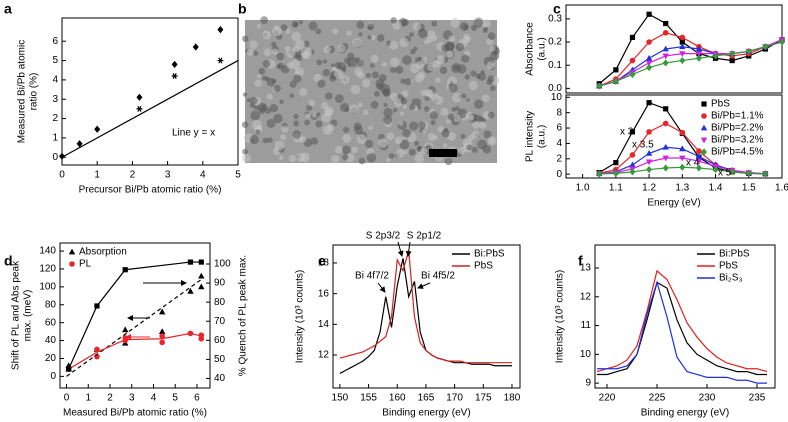 The height and width of the screenshot is (422, 788). Describe the element at coordinates (707, 398) in the screenshot. I see `x-tick-label: 230` at that location.